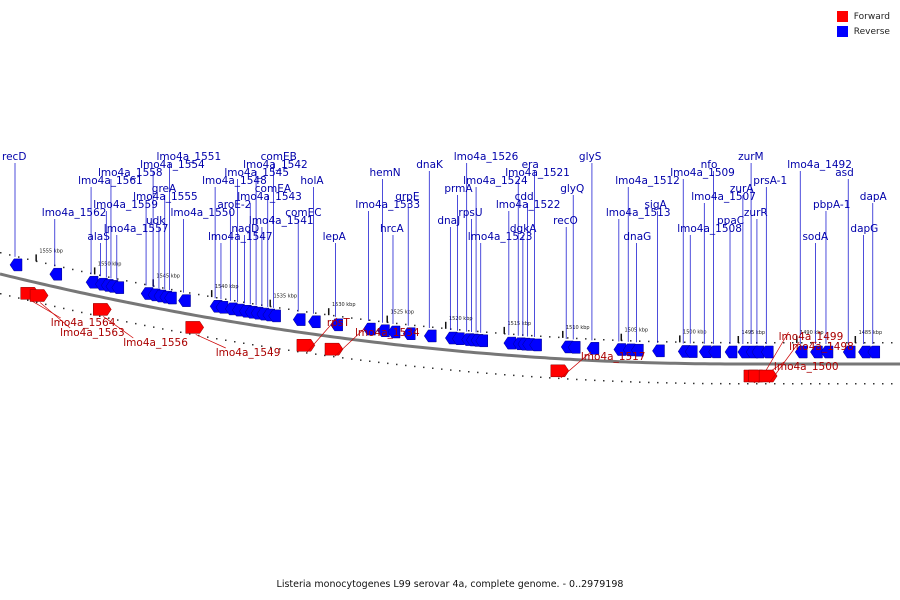 The height and width of the screenshot is (600, 900). What do you see at coordinates (863, 24) in the screenshot?
I see `legend: Forward Reverse` at bounding box center [863, 24].